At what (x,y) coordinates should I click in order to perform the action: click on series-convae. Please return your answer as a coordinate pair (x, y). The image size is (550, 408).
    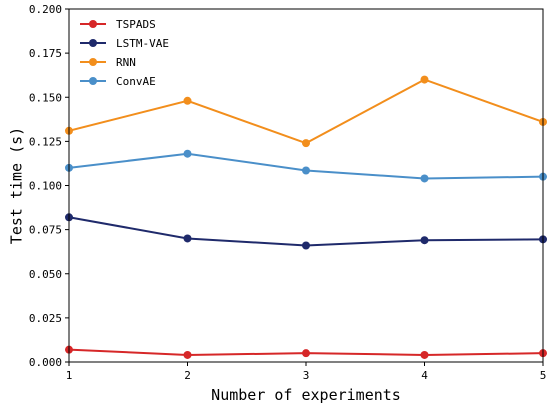
    Looking at the image, I should click on (306, 166).